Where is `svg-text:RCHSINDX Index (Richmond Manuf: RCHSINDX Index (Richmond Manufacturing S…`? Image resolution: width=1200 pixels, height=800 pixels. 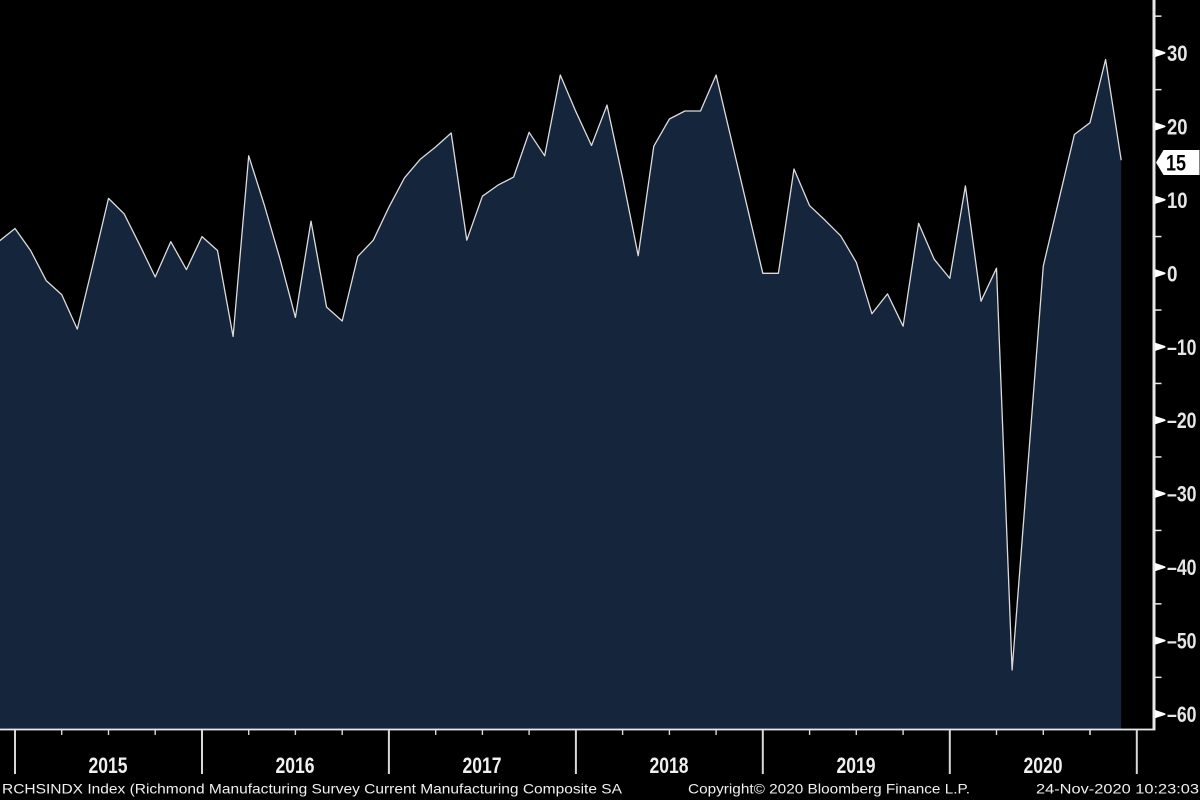 svg-text:RCHSINDX Index (Richmond Manuf: RCHSINDX Index (Richmond Manufacturing S… is located at coordinates (312, 789).